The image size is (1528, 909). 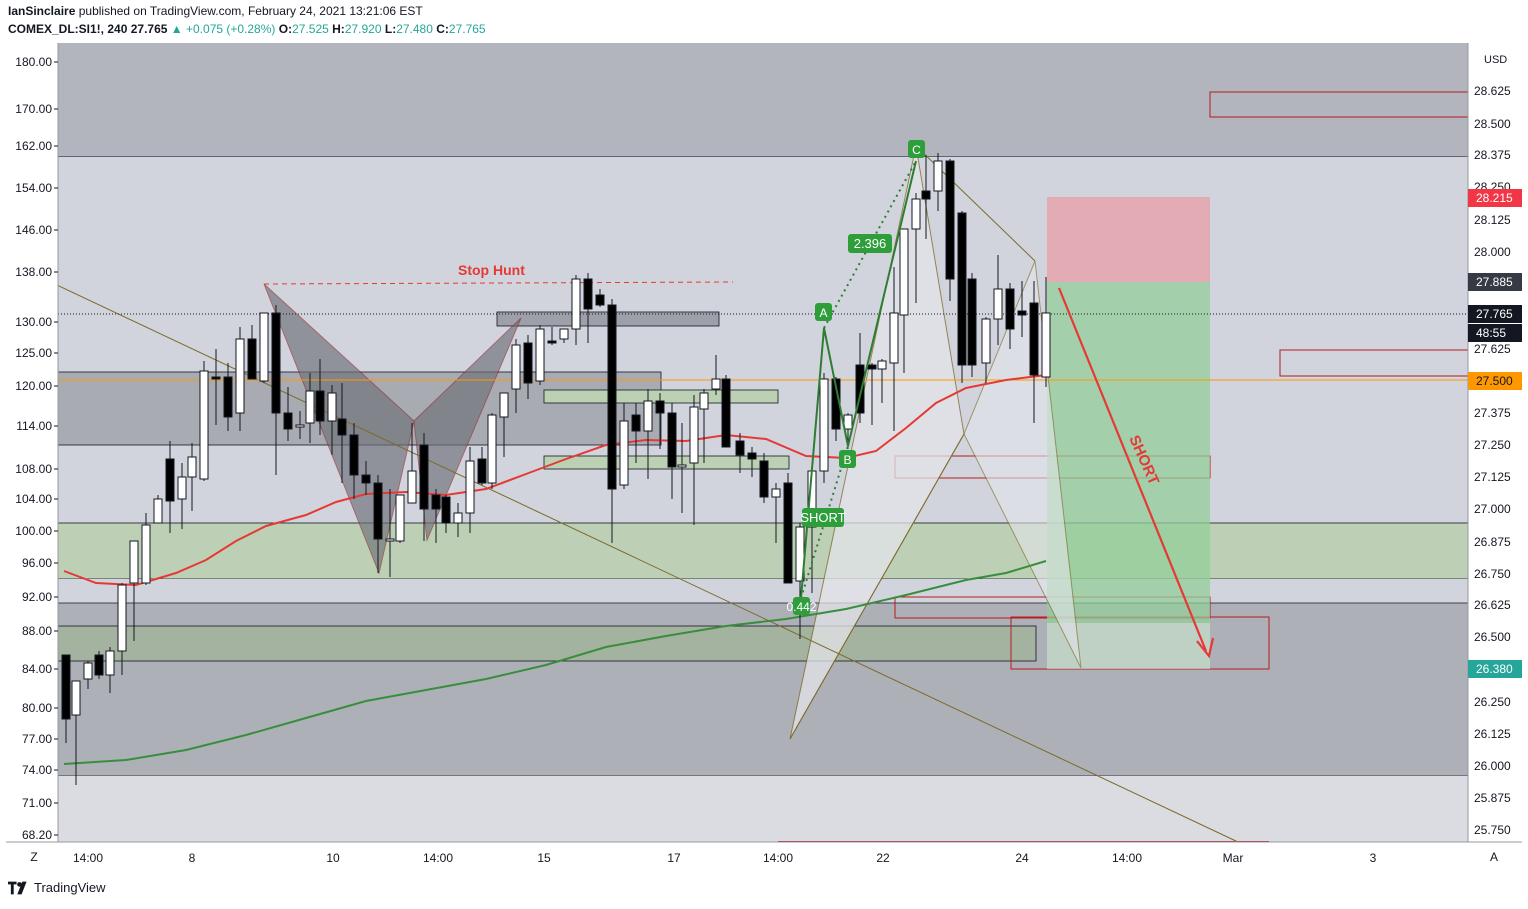 I want to click on brand-name: TradingView, so click(x=70, y=887).